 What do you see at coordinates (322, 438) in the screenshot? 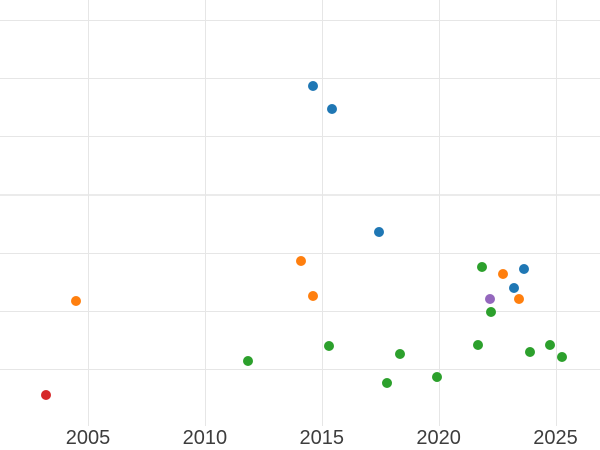
I see `x-tick-label: 2015` at bounding box center [322, 438].